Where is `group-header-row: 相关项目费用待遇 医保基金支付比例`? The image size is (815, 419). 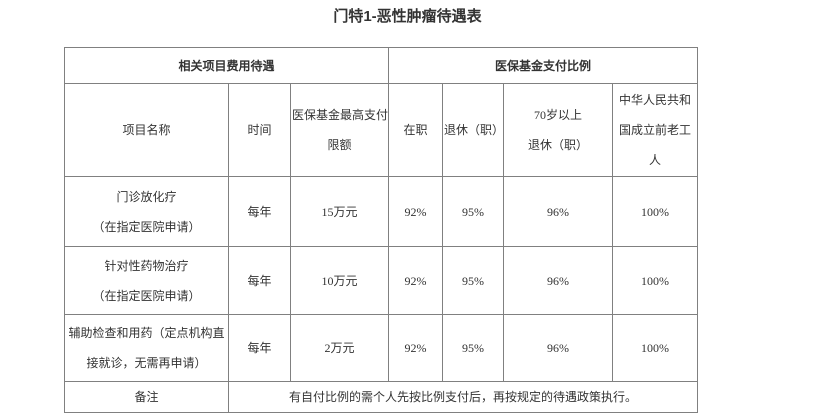
group-header-row: 相关项目费用待遇 医保基金支付比例 is located at coordinates (381, 65).